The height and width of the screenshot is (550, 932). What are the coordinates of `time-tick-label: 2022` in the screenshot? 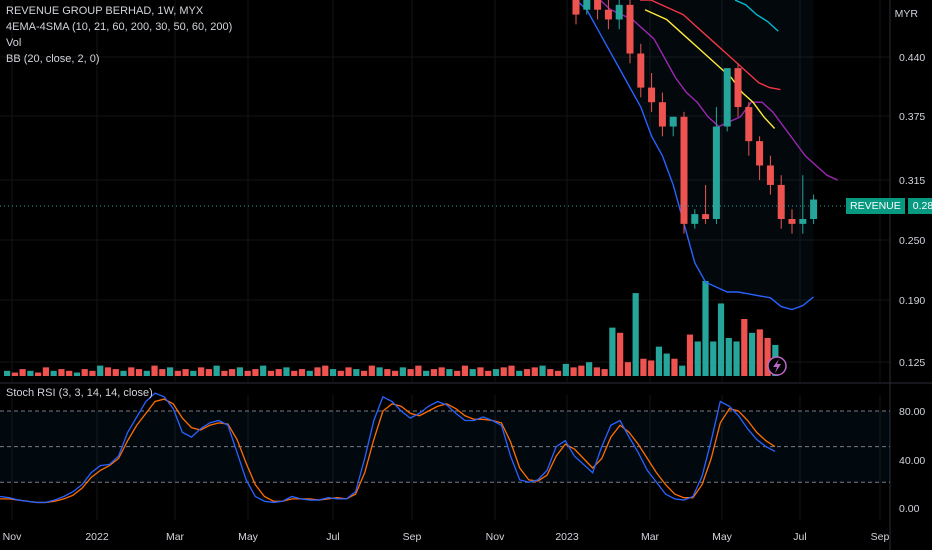 It's located at (97, 537).